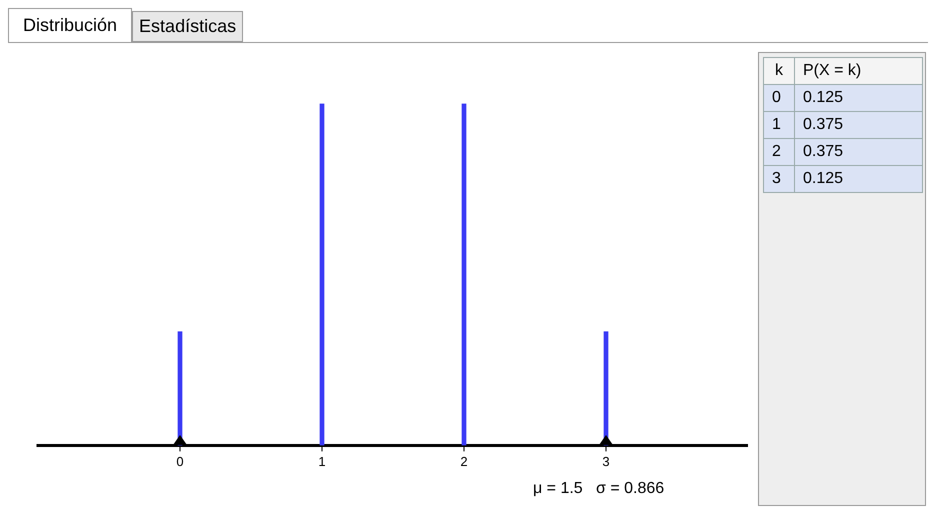 This screenshot has height=512, width=936. Describe the element at coordinates (779, 179) in the screenshot. I see `y-tick-label: 3` at that location.